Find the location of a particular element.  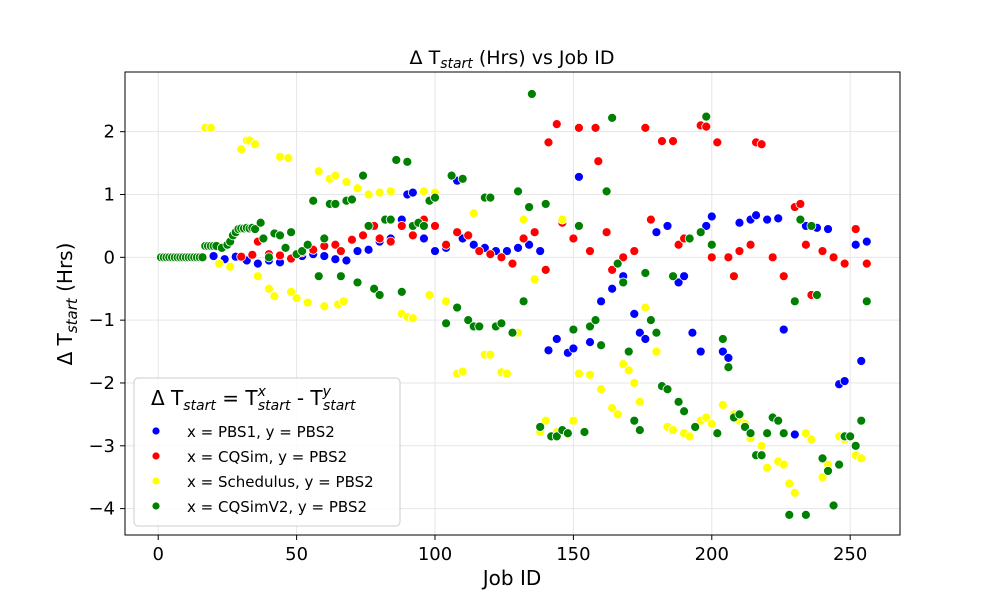

x-tick-label: 150 is located at coordinates (573, 554).